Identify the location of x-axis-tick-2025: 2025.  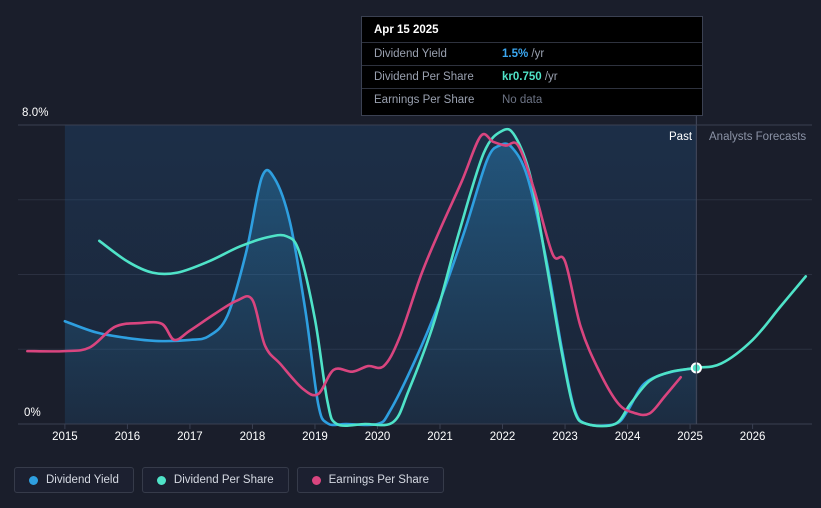
(690, 437).